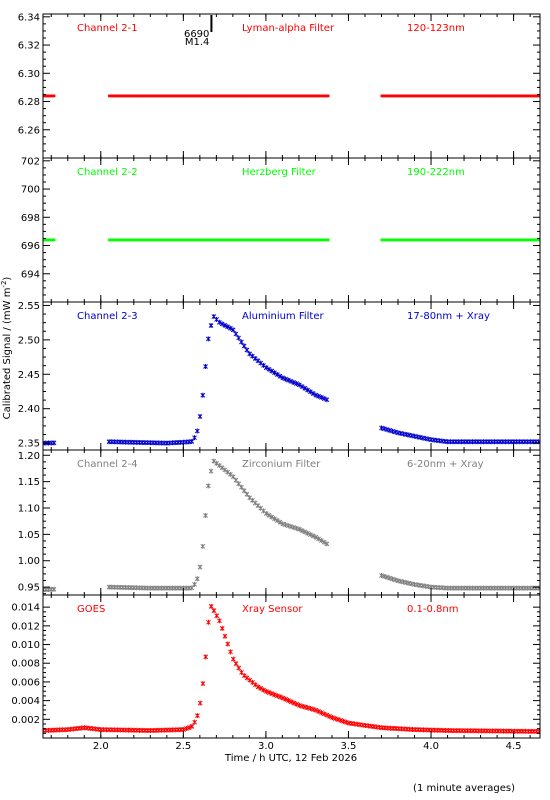  What do you see at coordinates (29, 306) in the screenshot?
I see `ch23-ytick-label: 2.55` at bounding box center [29, 306].